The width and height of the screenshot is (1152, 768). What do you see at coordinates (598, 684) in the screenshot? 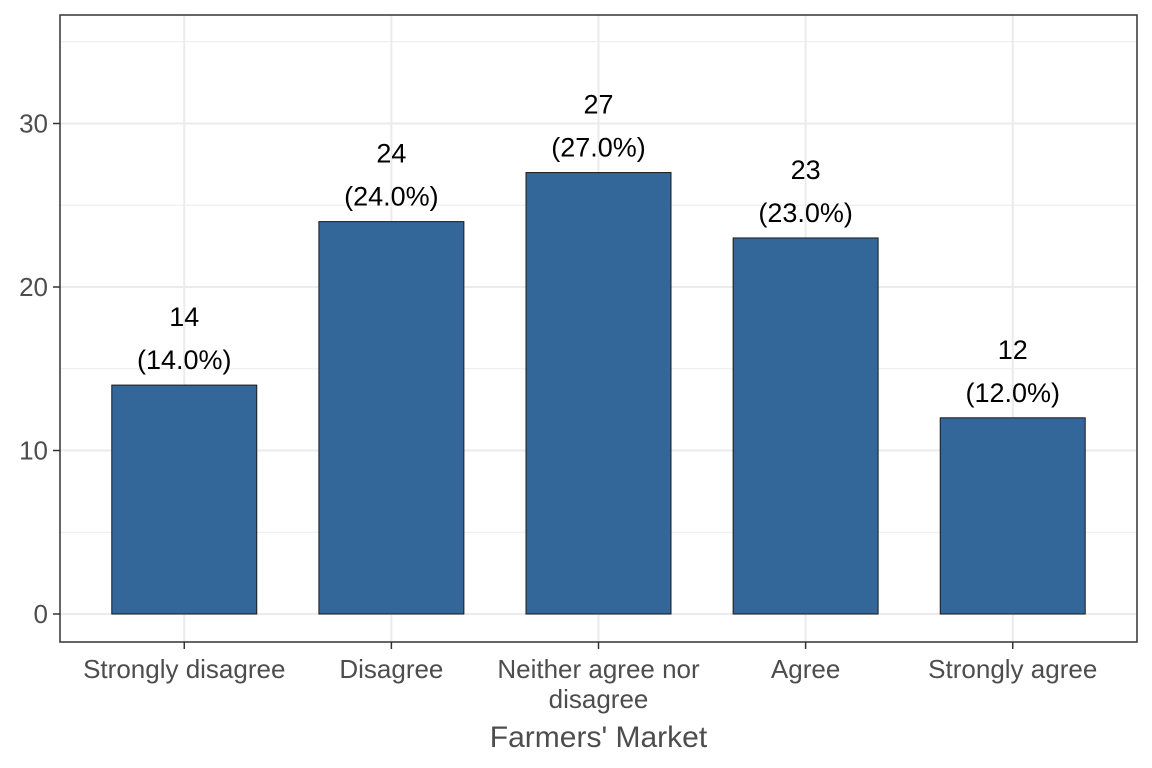
I see `x-tick-label: Neither agree nor disagree` at bounding box center [598, 684].